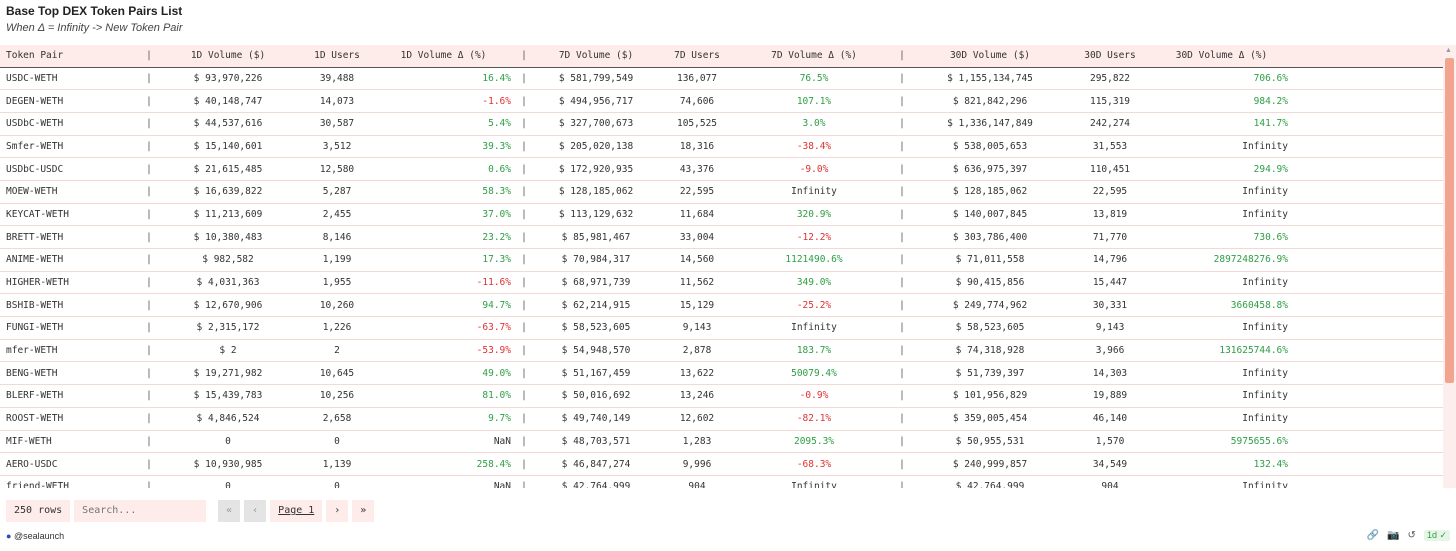 Image resolution: width=1456 pixels, height=551 pixels. I want to click on table-cell-30d-users: 71,770, so click(1110, 237).